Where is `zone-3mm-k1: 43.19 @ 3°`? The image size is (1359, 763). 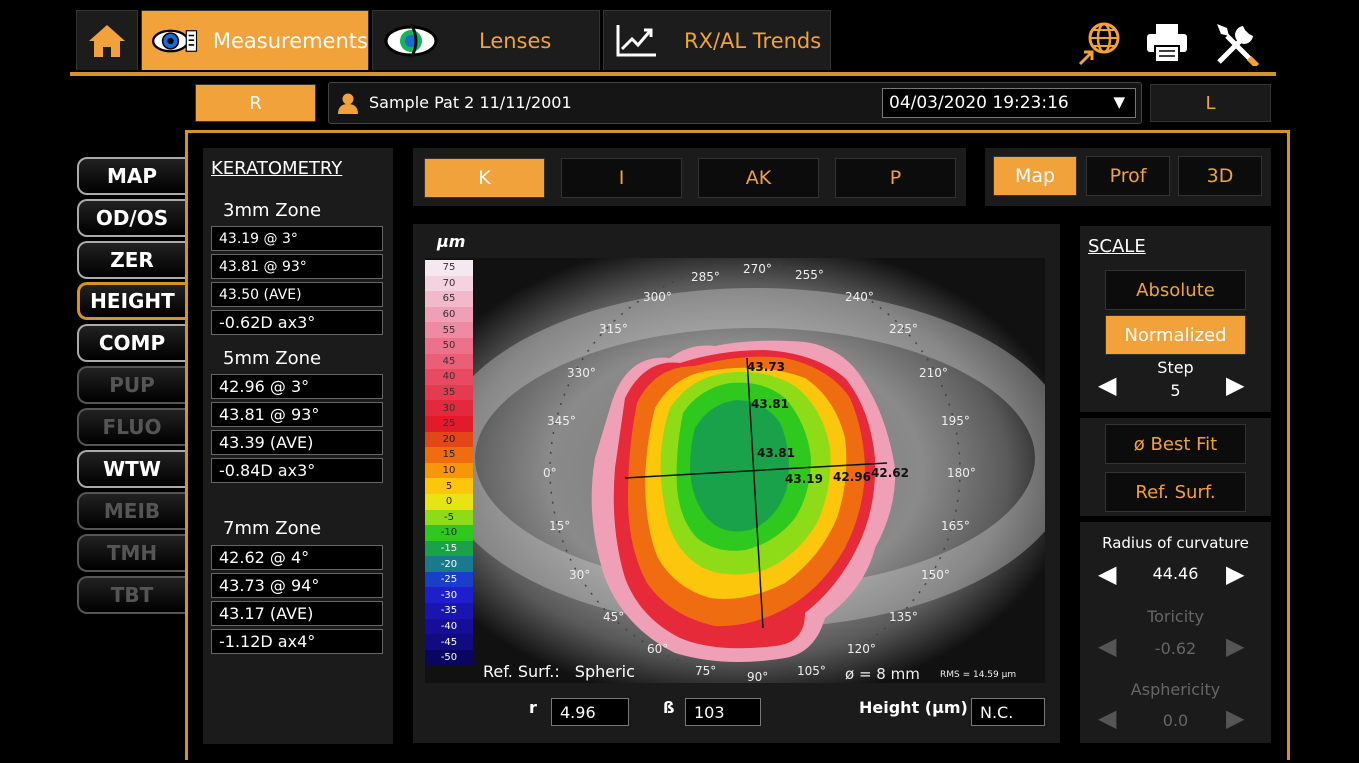 zone-3mm-k1: 43.19 @ 3° is located at coordinates (297, 238).